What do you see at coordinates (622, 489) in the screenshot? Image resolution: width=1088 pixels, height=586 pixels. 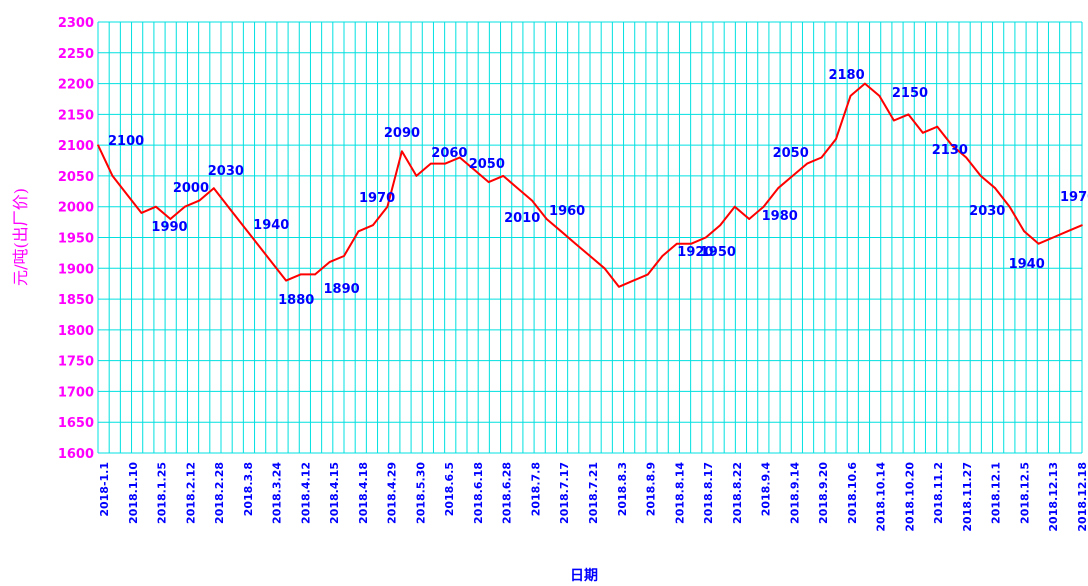 I see `x-tick-label: 2018.8.3` at bounding box center [622, 489].